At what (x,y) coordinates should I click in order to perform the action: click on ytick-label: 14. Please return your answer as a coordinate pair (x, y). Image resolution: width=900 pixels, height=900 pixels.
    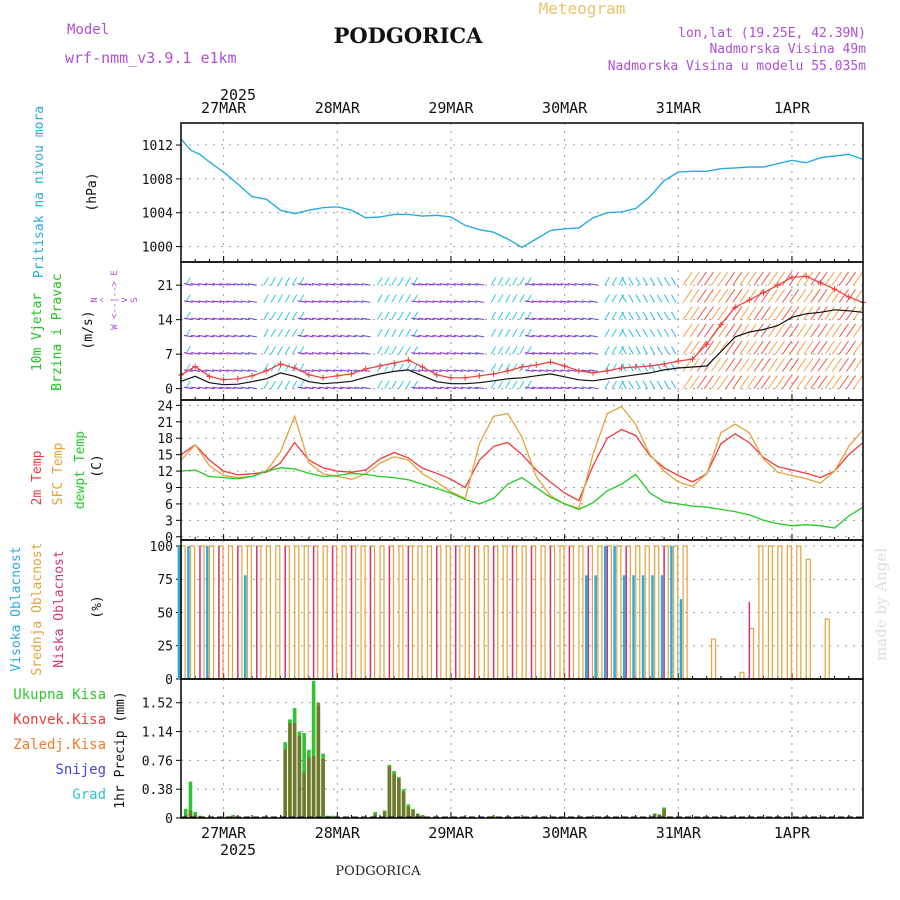
    Looking at the image, I should click on (165, 321).